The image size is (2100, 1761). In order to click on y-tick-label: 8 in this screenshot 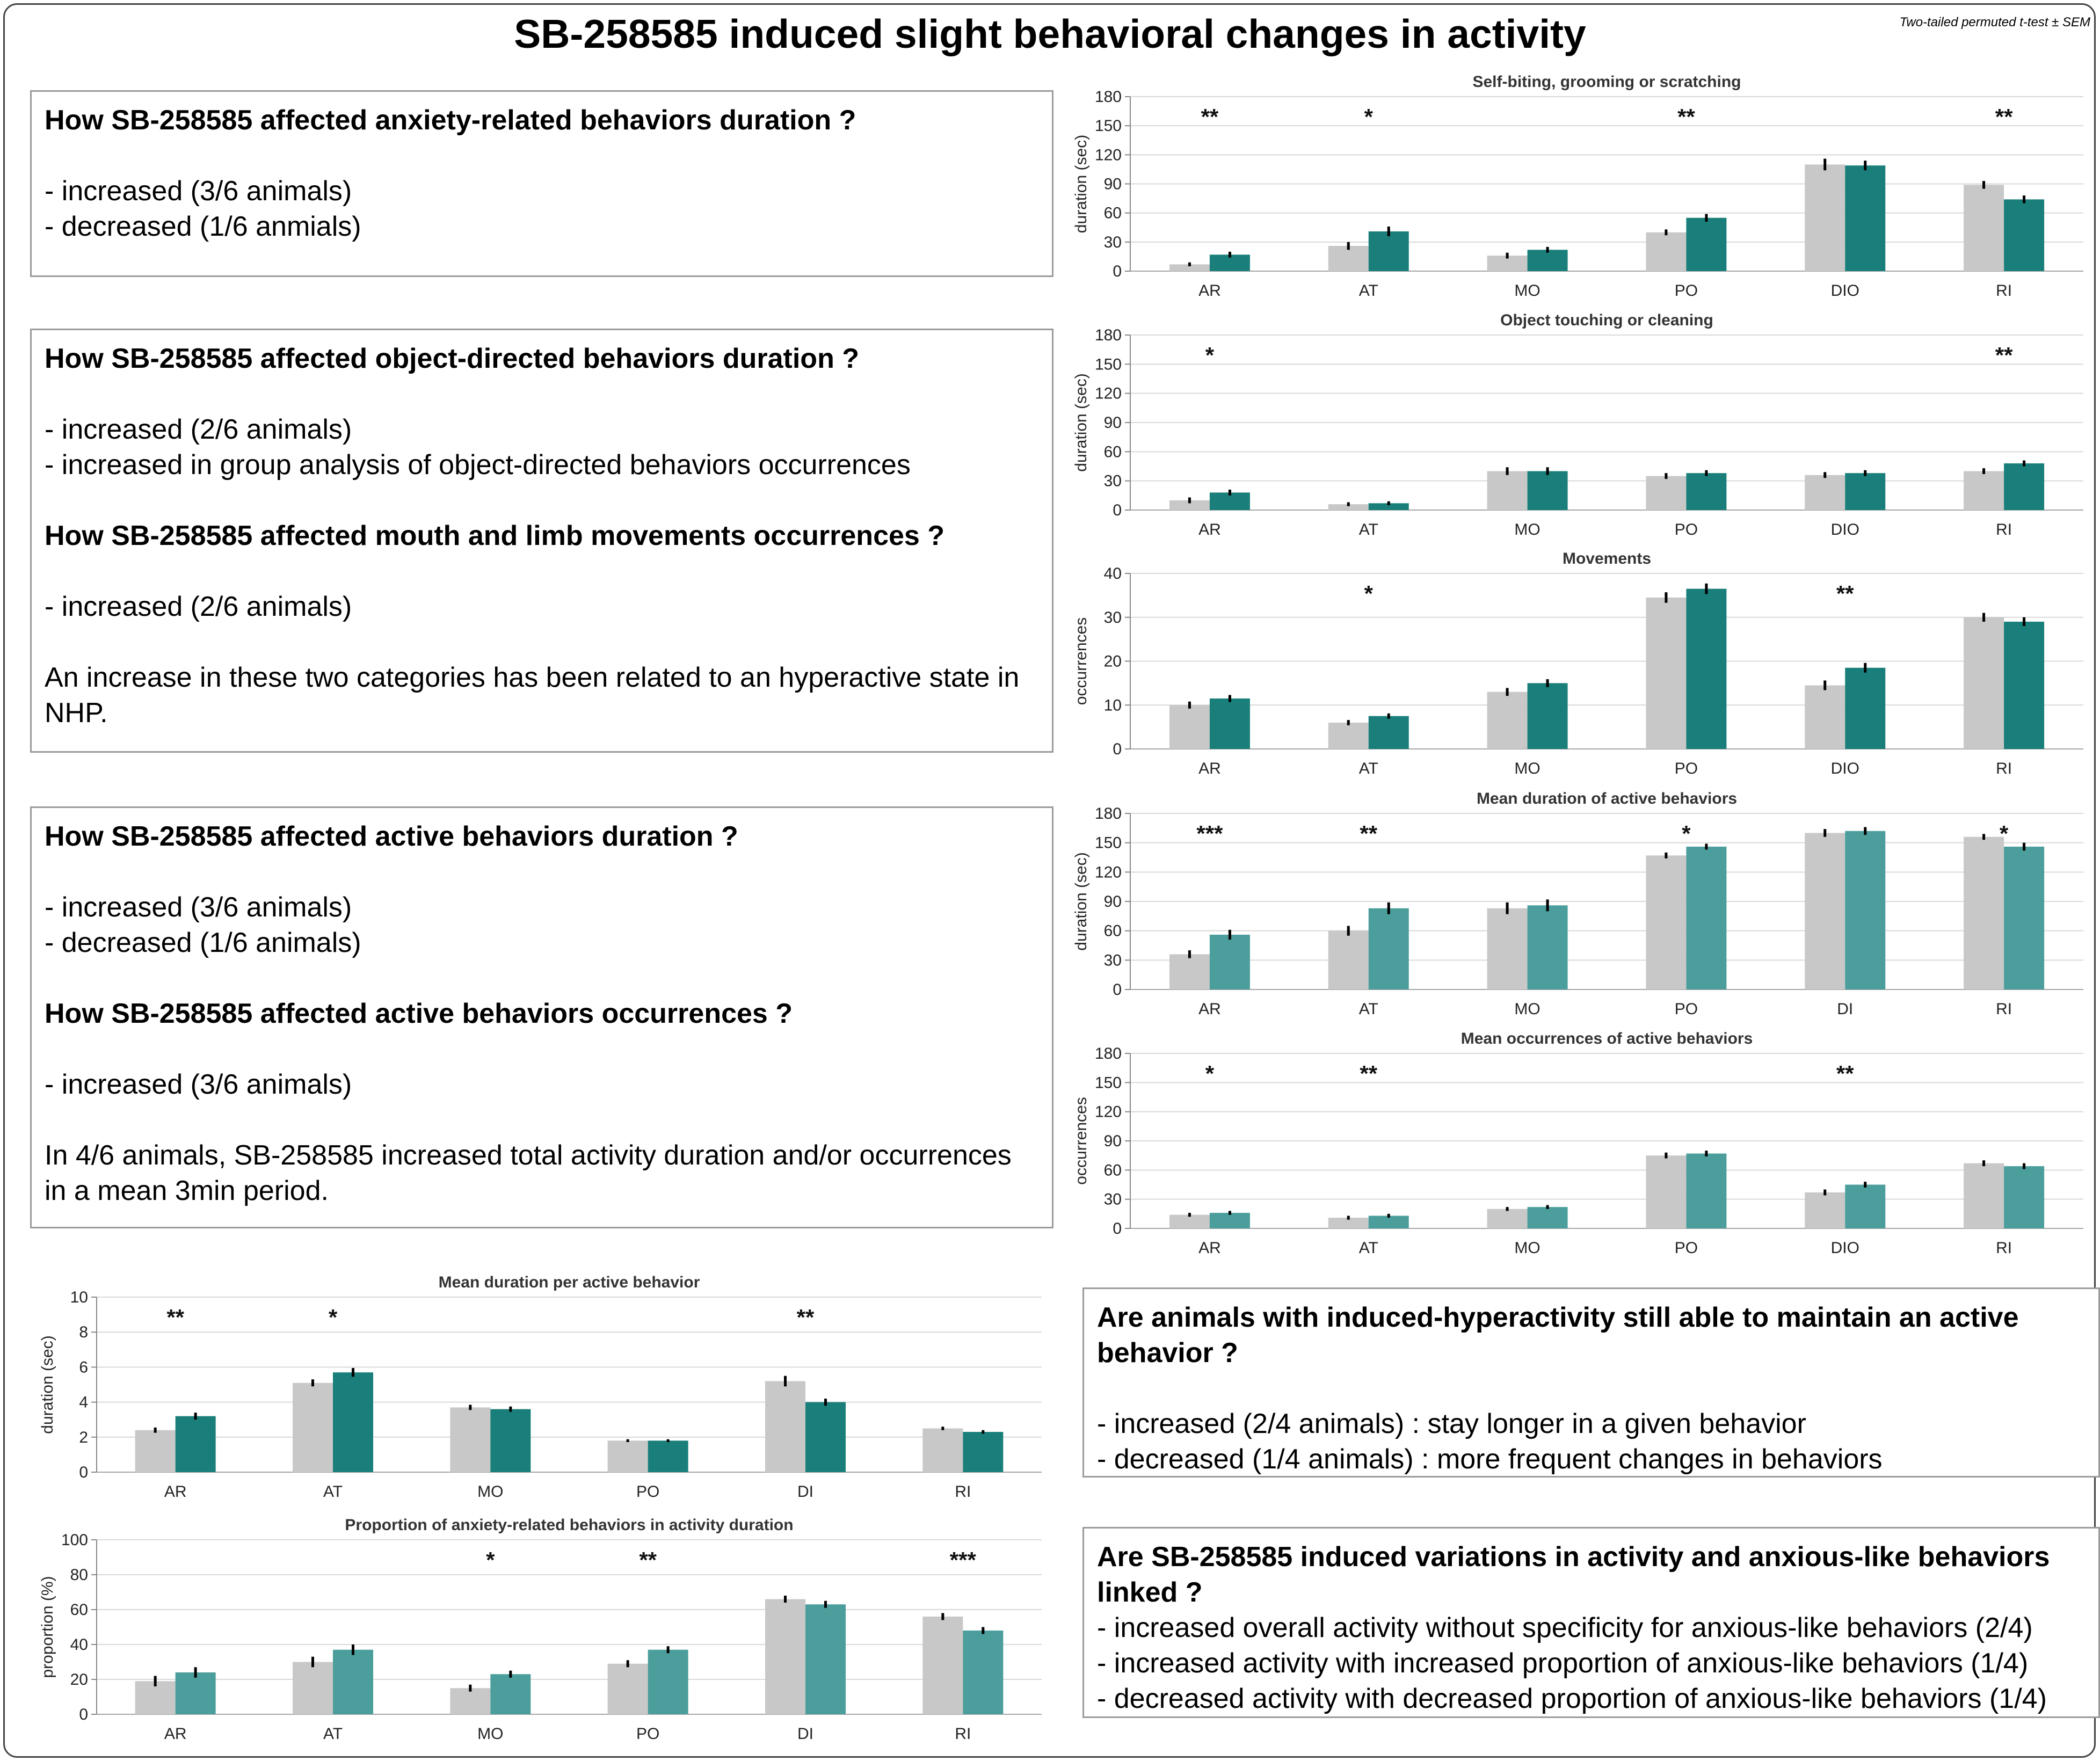, I will do `click(84, 1332)`.